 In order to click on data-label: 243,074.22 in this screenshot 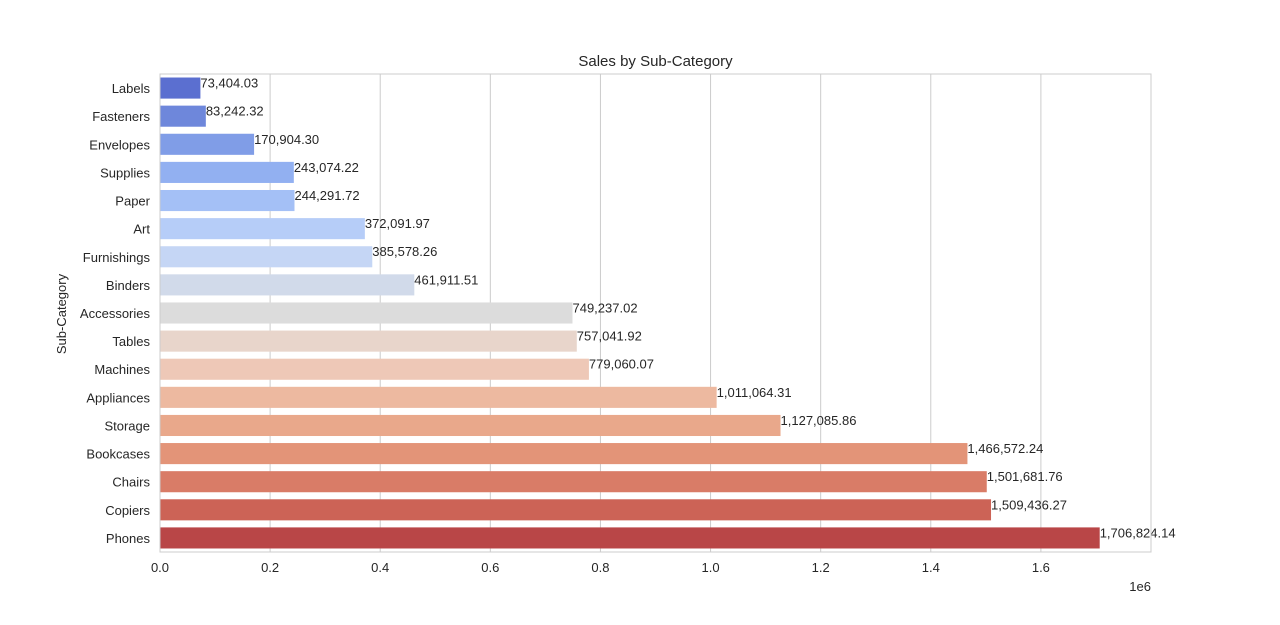, I will do `click(326, 167)`.